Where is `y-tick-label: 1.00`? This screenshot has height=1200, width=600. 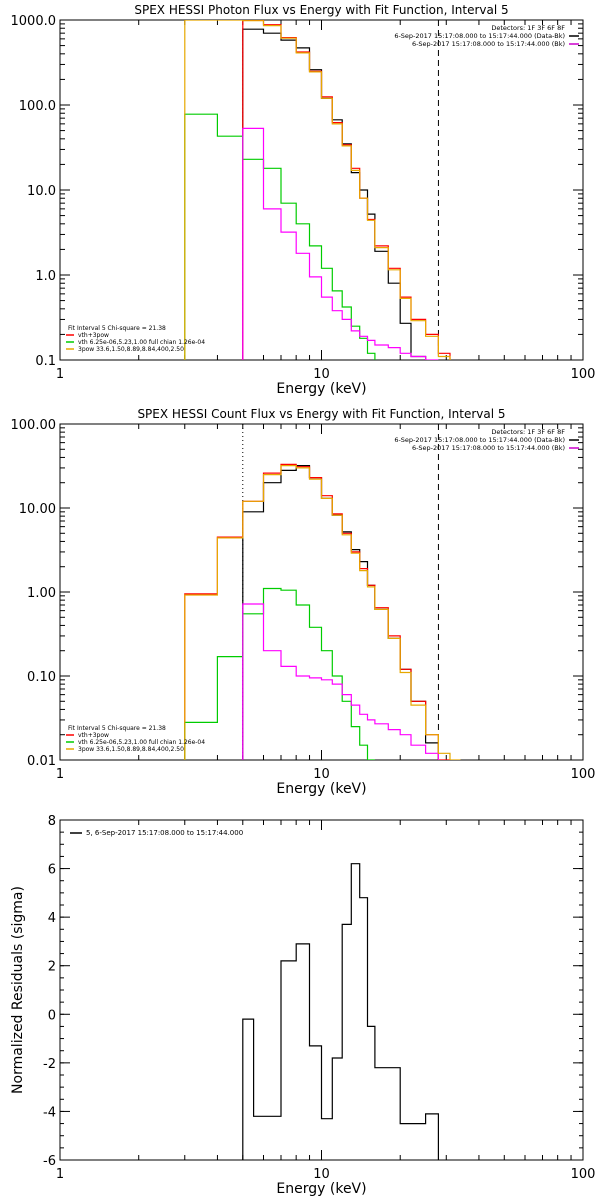 y-tick-label: 1.00 is located at coordinates (41, 593).